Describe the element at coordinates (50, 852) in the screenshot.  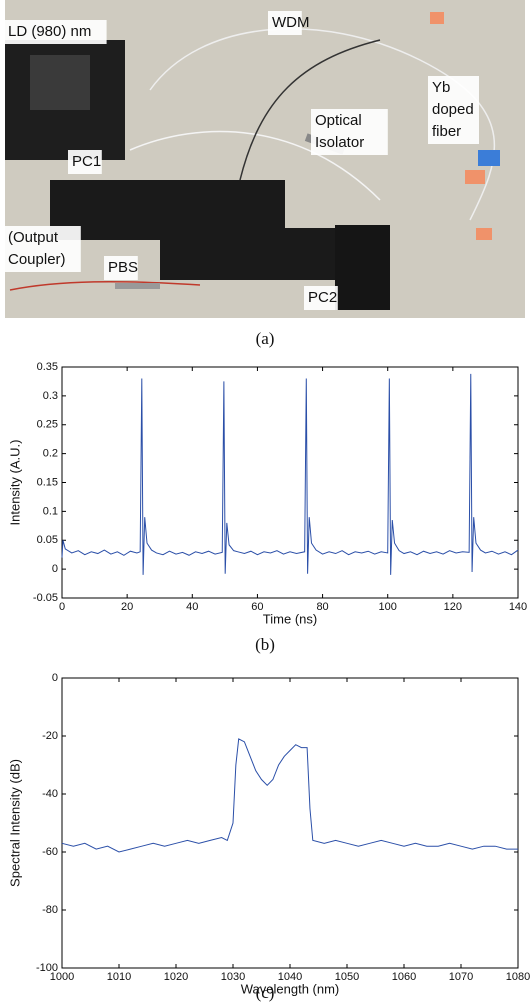
I see `y-tick-label: -60` at that location.